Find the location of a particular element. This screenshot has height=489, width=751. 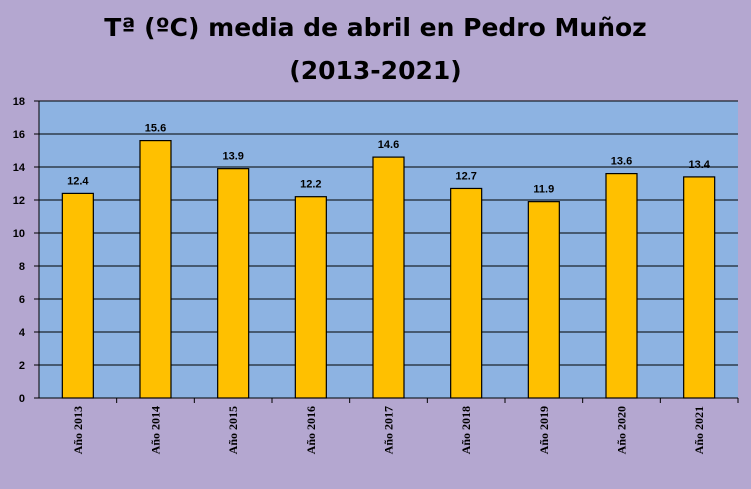

x-tick-label: Año 2021 is located at coordinates (699, 430).